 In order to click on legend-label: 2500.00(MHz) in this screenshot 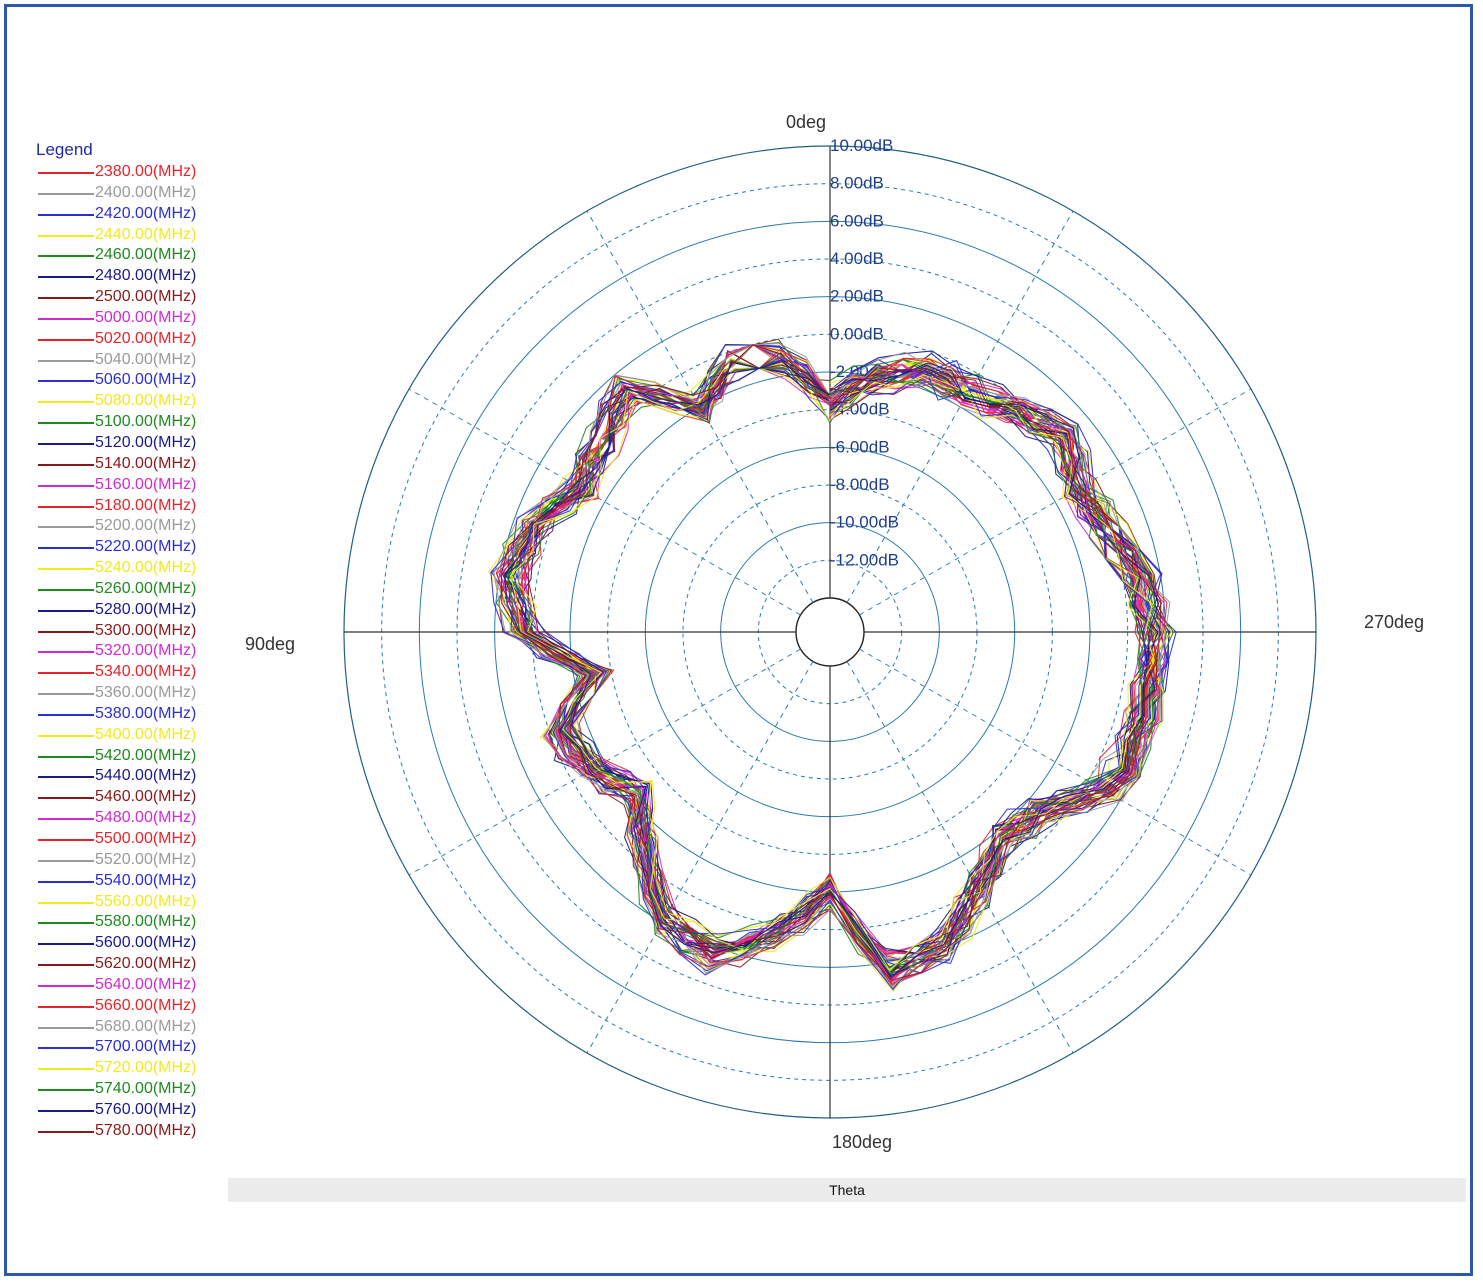, I will do `click(146, 297)`.